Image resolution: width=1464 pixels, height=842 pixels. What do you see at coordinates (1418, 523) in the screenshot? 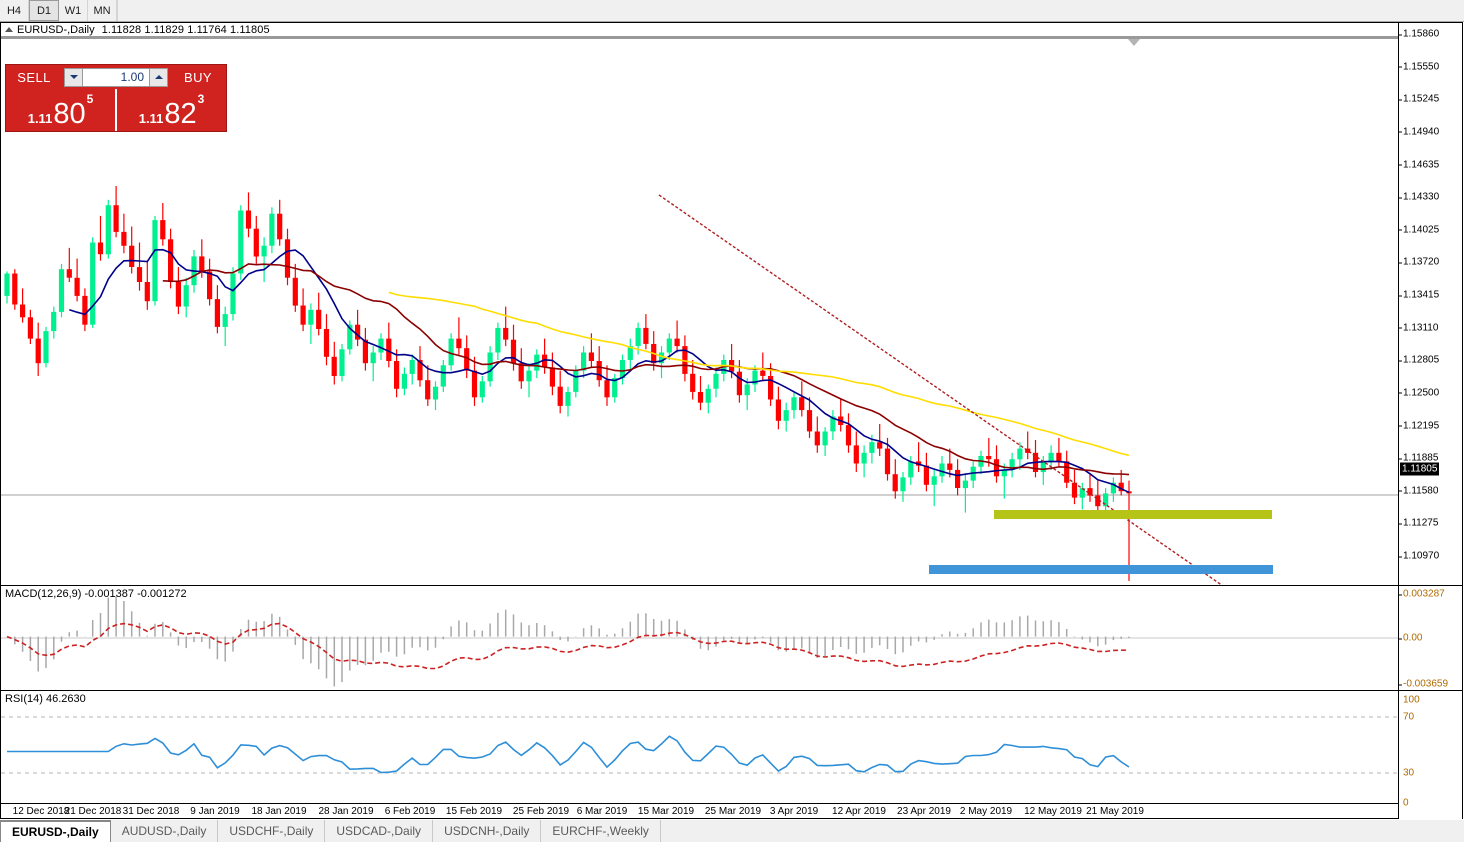
I see `price-tick: 1.11275` at bounding box center [1418, 523].